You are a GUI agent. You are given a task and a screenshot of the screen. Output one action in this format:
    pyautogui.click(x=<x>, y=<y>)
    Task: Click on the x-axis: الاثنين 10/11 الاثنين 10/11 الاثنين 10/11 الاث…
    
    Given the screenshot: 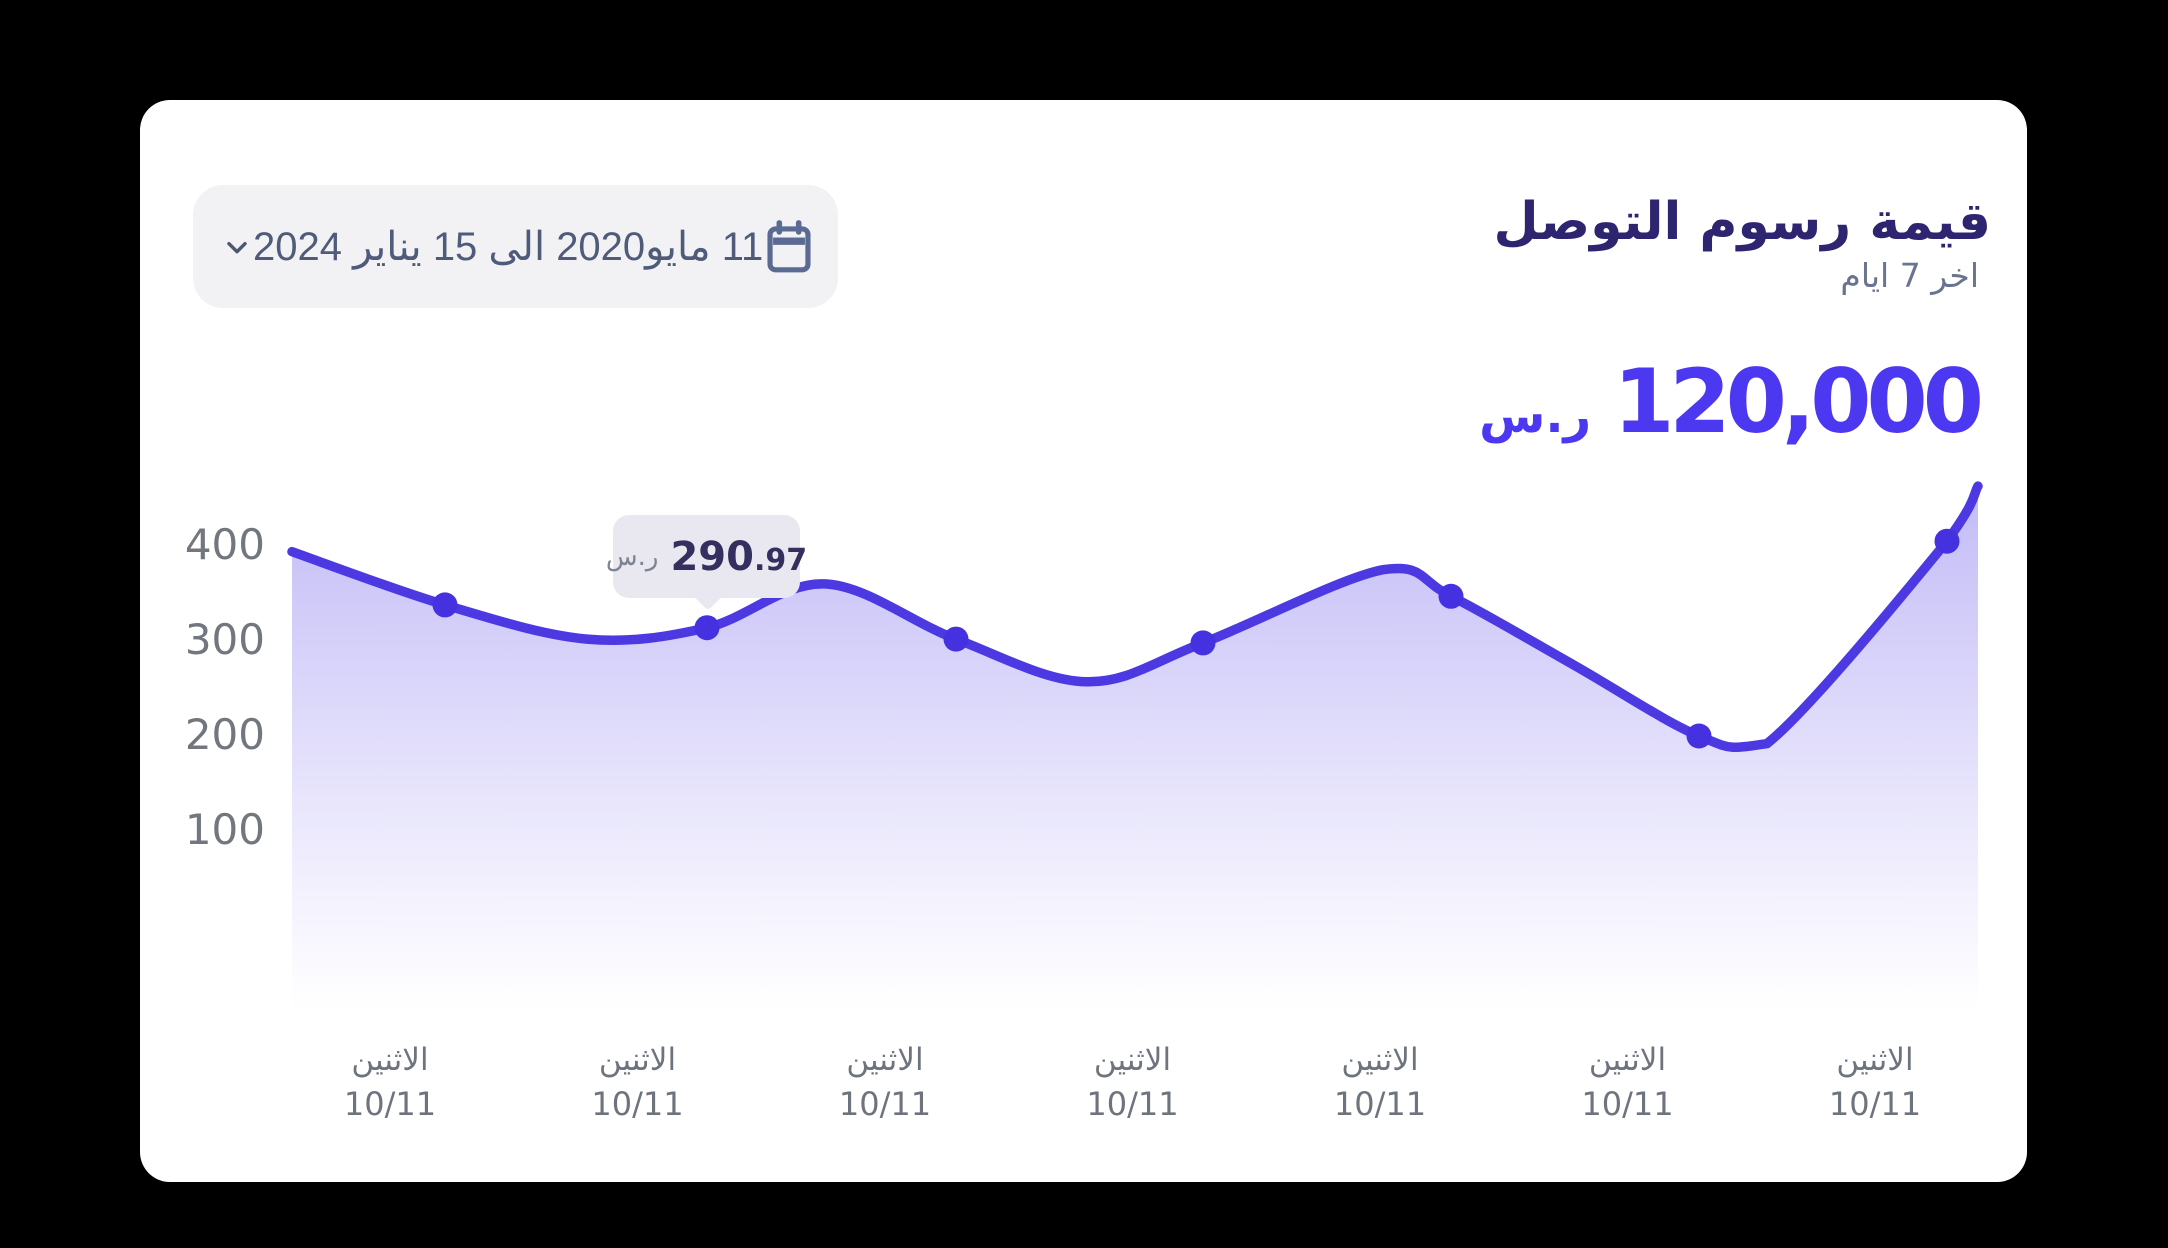 What is the action you would take?
    pyautogui.click(x=1135, y=1098)
    